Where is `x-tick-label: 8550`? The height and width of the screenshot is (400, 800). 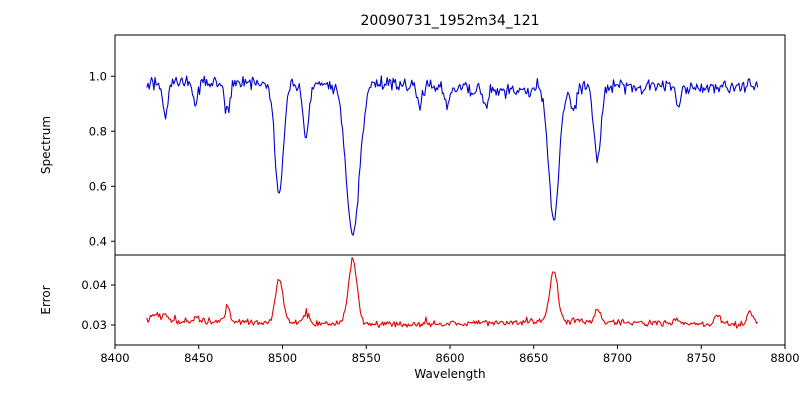
x-tick-label: 8550 is located at coordinates (366, 358).